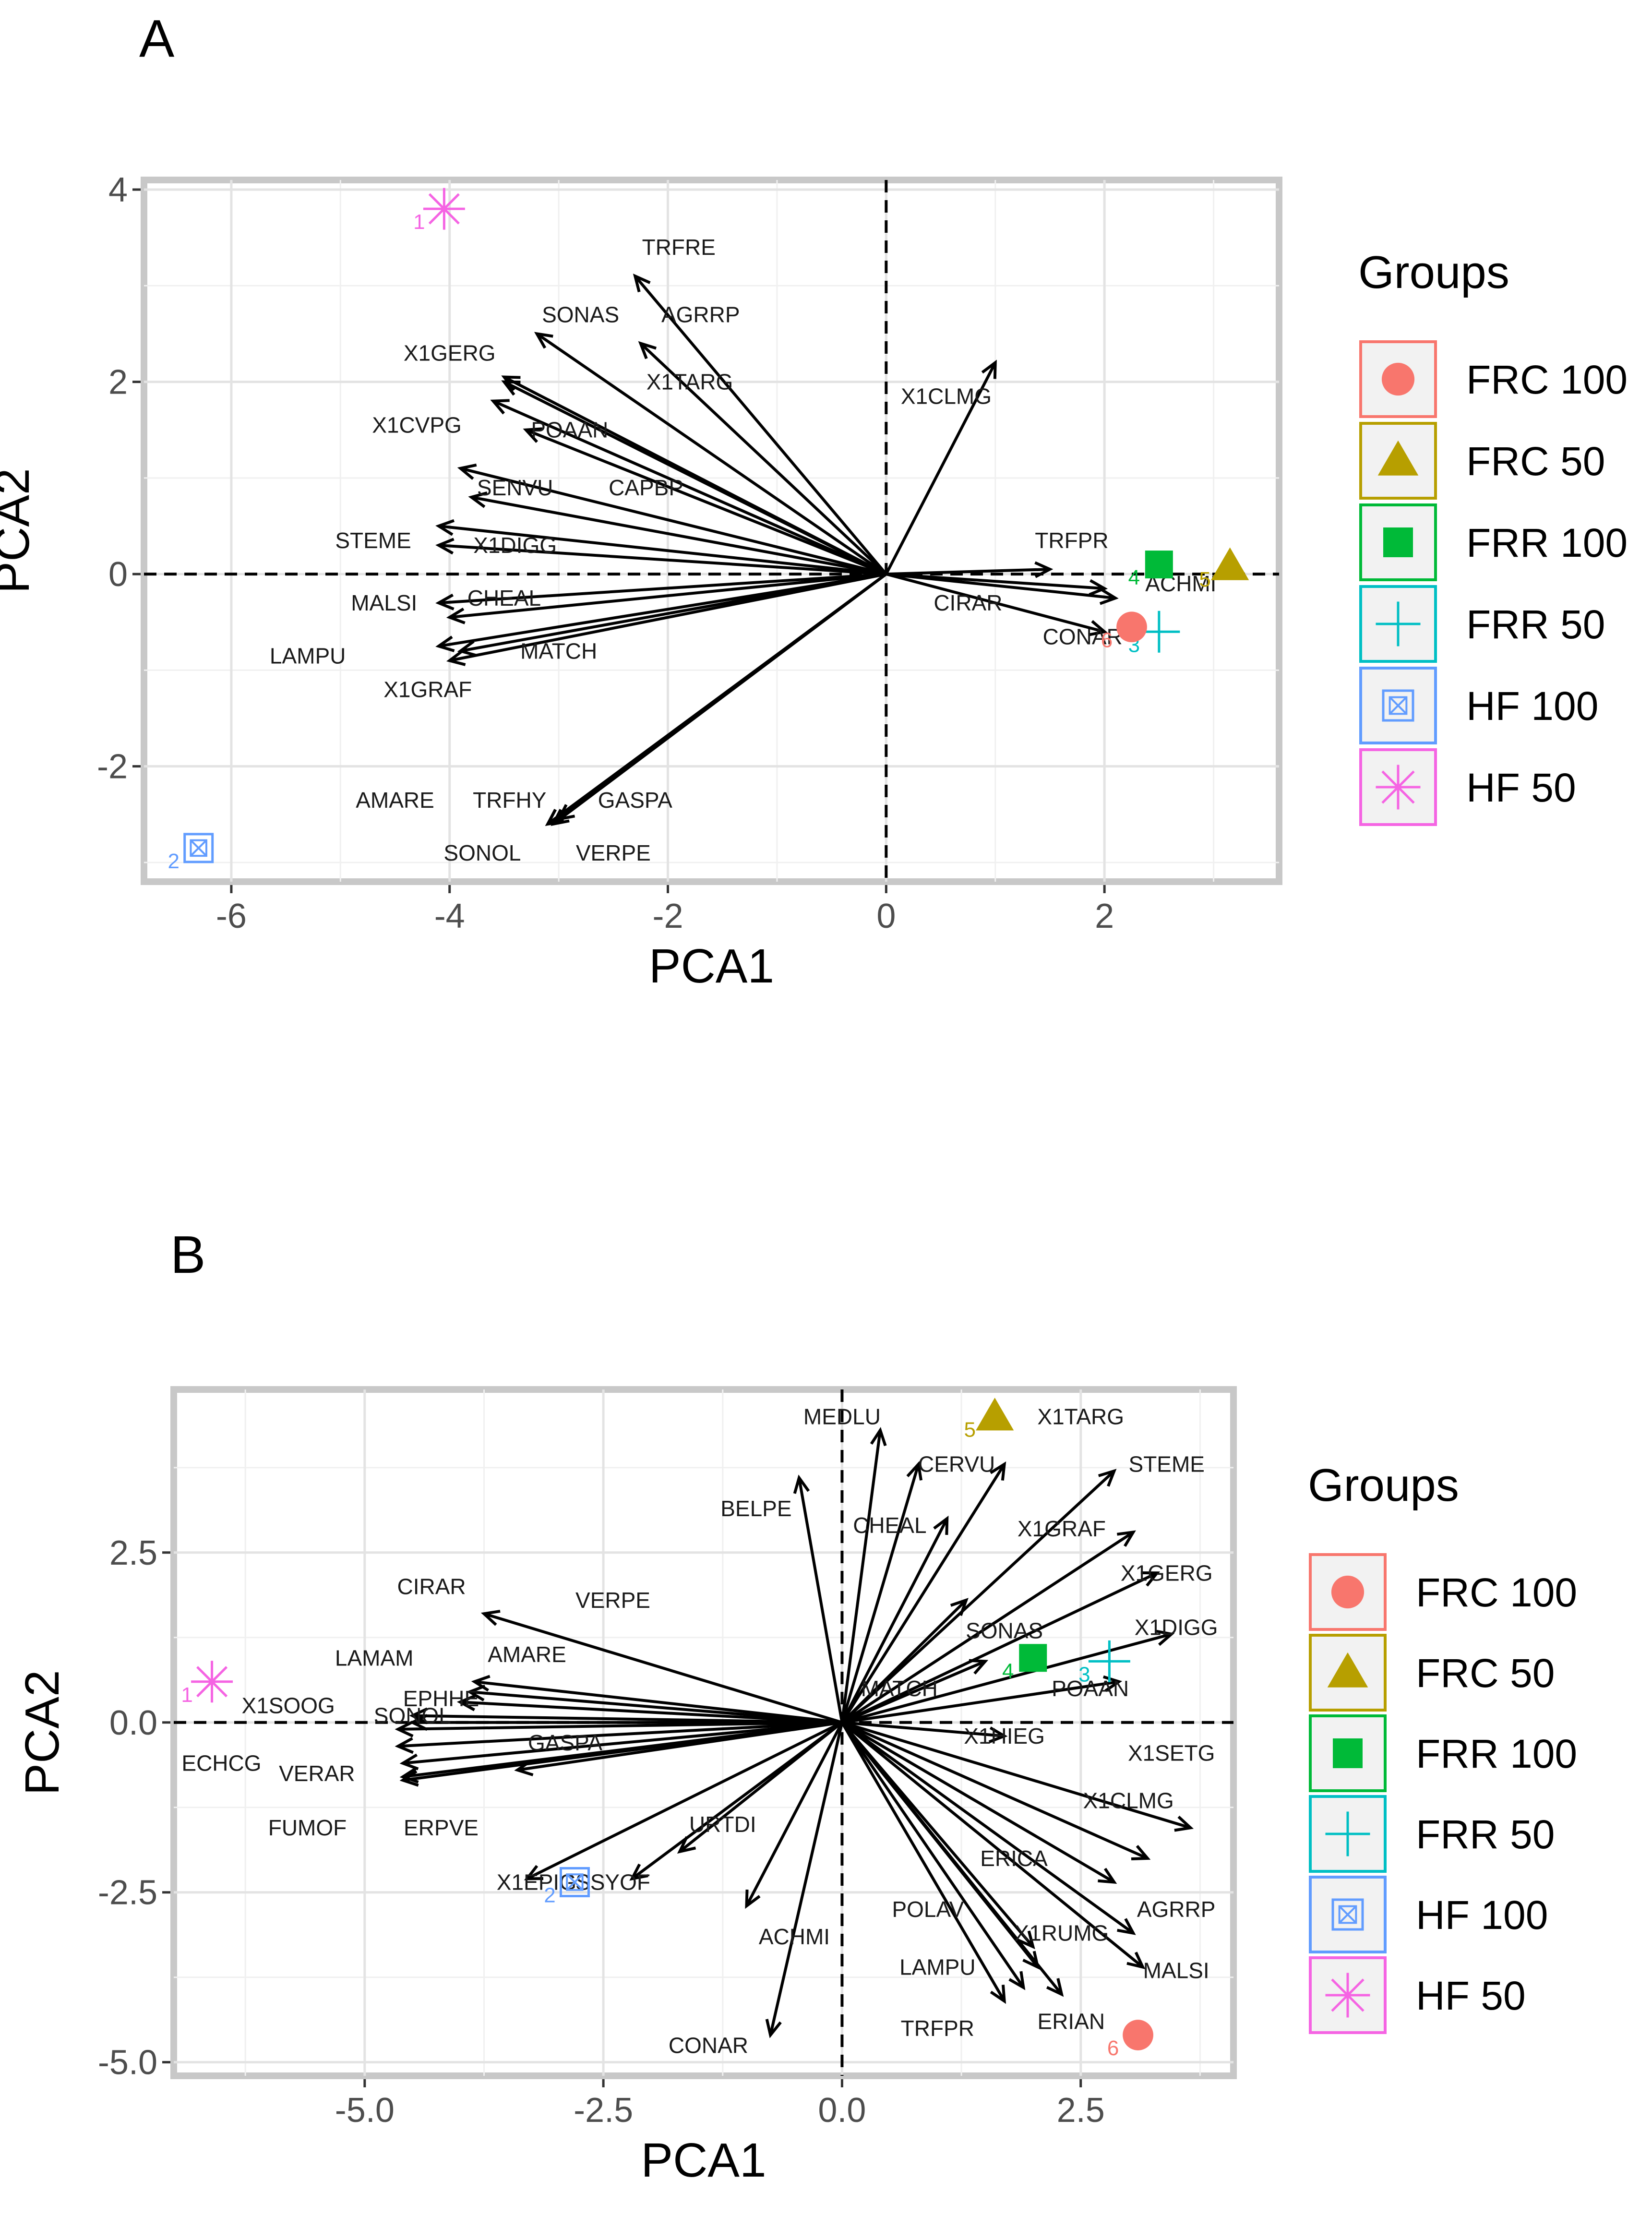 The width and height of the screenshot is (1652, 2215). Describe the element at coordinates (19, 530) in the screenshot. I see `y-axis-title: PCA2` at that location.